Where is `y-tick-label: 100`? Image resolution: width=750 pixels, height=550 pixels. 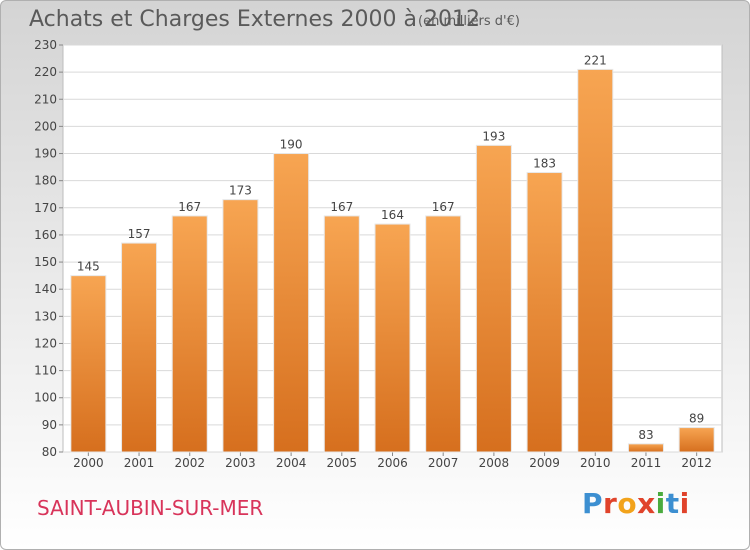 y-tick-label: 100 is located at coordinates (45, 398).